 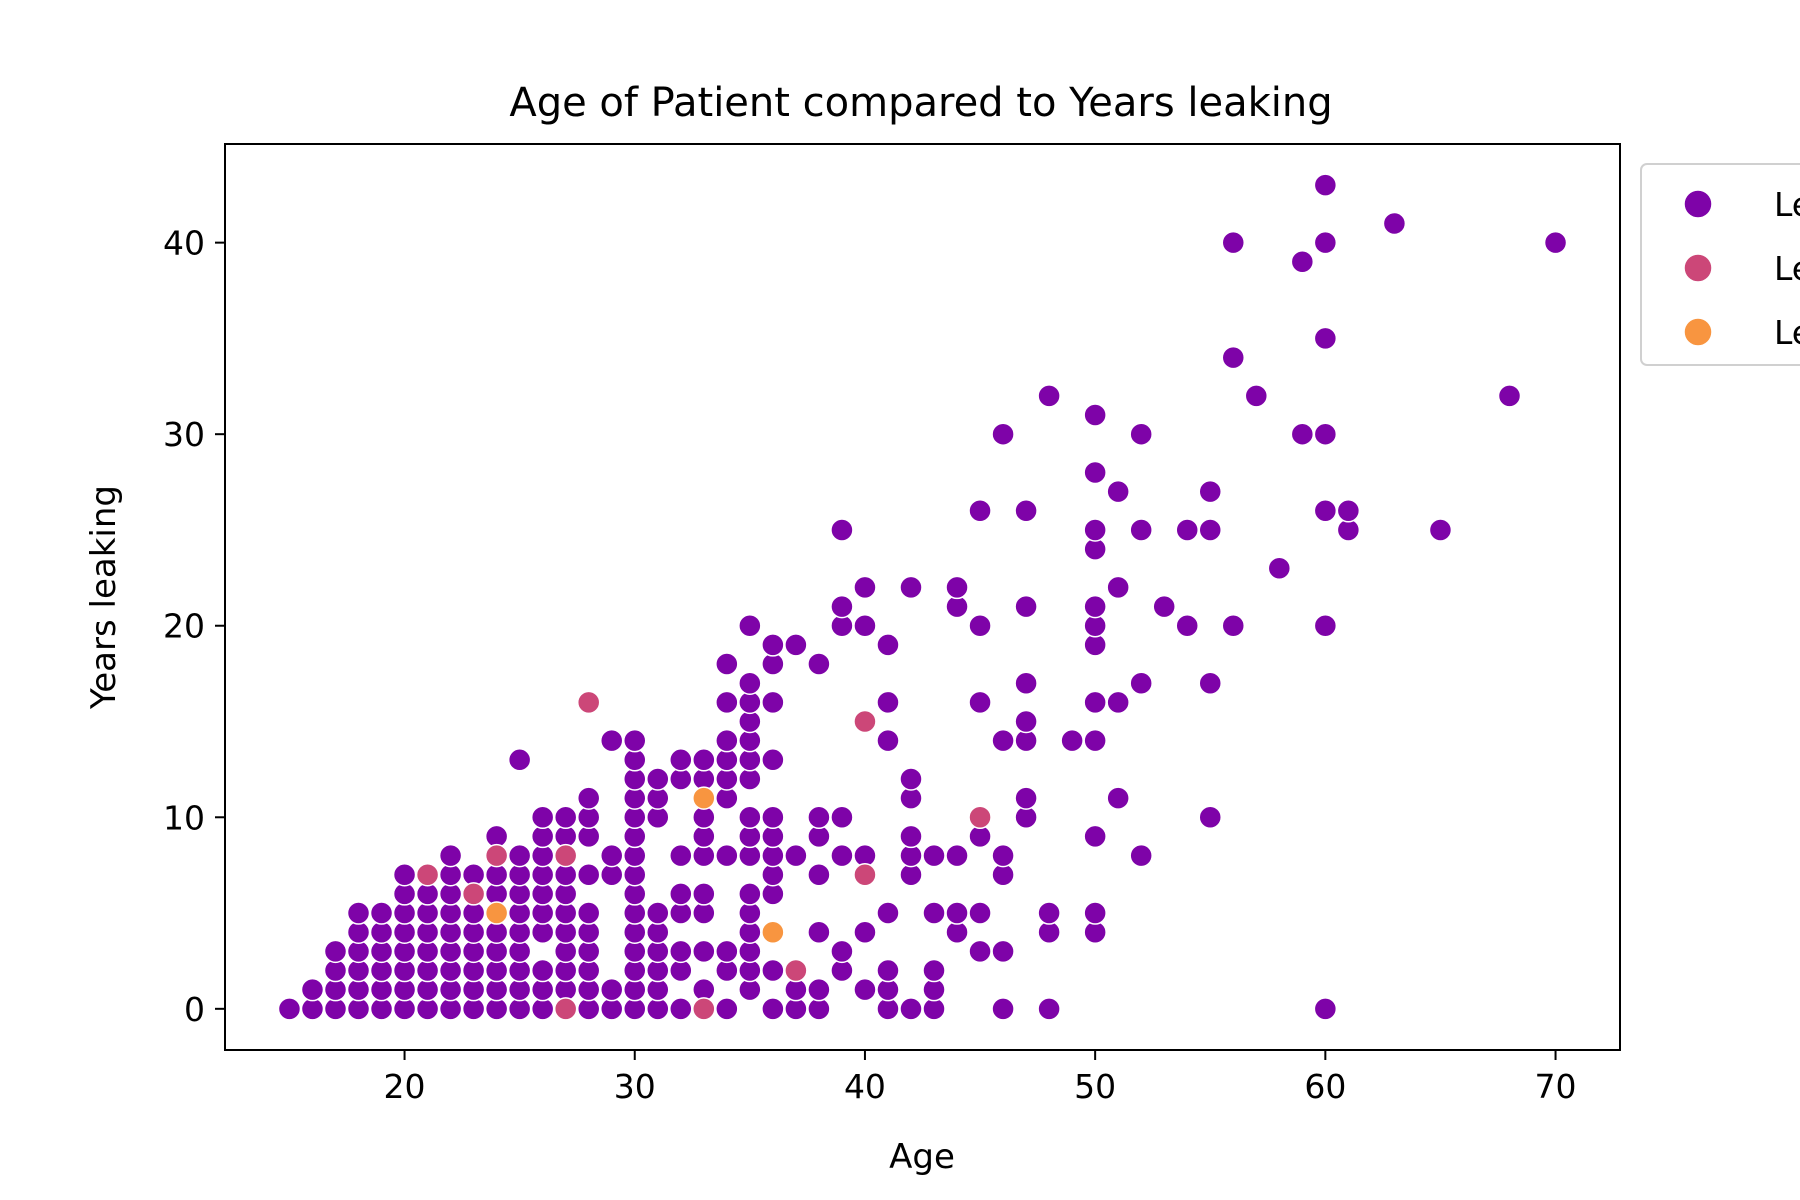 I want to click on legend-label-3: Le, so click(x=1787, y=332).